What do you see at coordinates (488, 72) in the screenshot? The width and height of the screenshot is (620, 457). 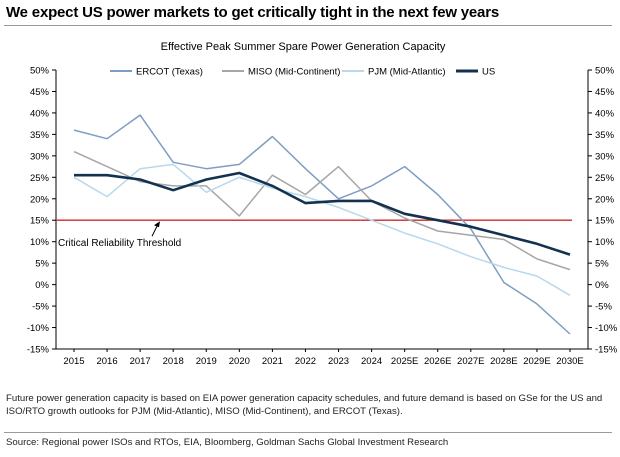 I see `legend-label-us: US` at bounding box center [488, 72].